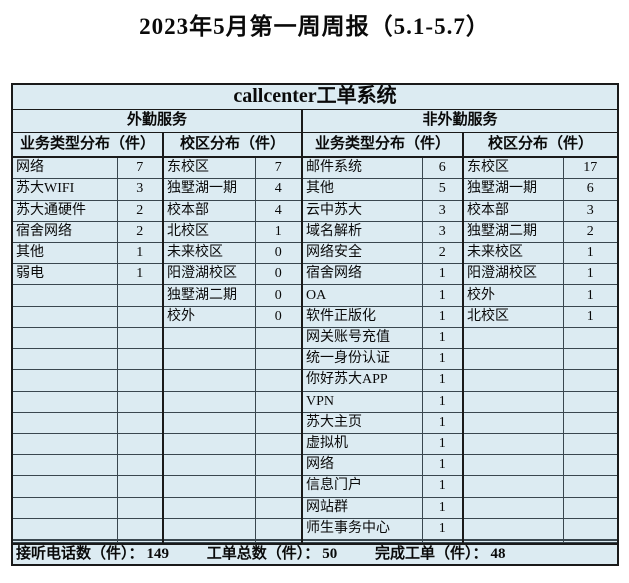 This screenshot has height=583, width=629. What do you see at coordinates (362, 465) in the screenshot?
I see `nonfield-business-name-cell: 网络` at bounding box center [362, 465].